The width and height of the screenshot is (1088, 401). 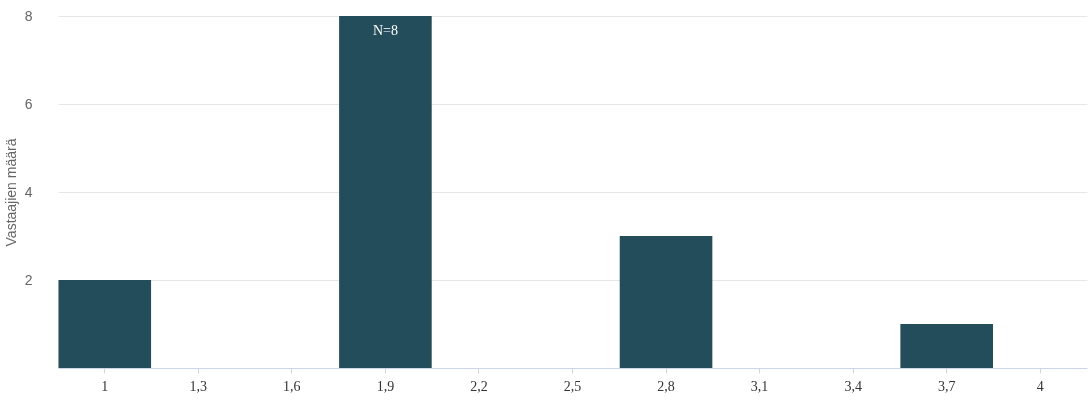 What do you see at coordinates (10, 192) in the screenshot?
I see `y-axis-title: Vastaajien määrä` at bounding box center [10, 192].